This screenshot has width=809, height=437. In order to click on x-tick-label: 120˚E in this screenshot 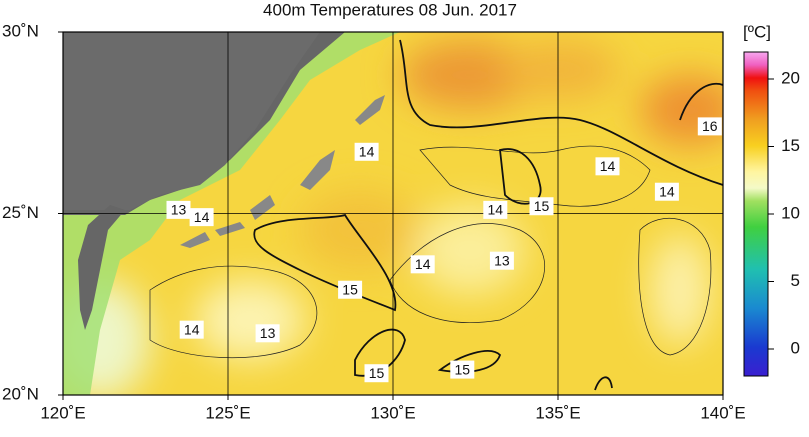, I will do `click(62, 412)`.